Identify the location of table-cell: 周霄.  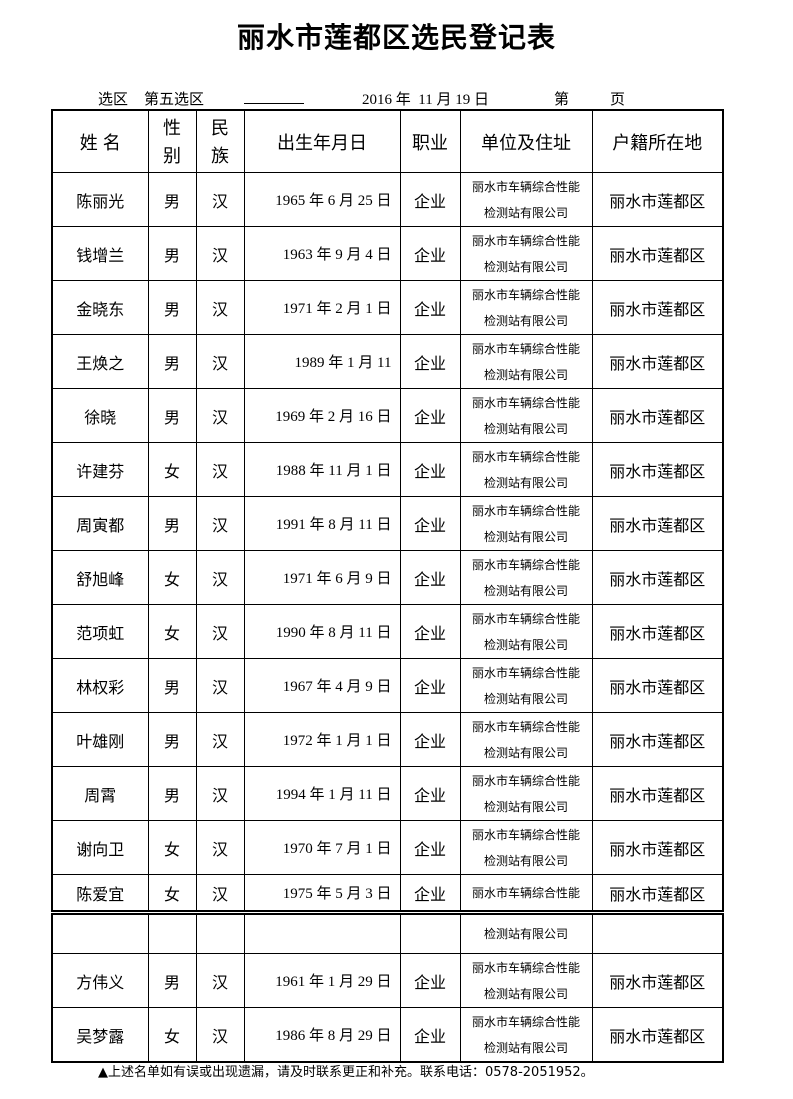
(100, 793).